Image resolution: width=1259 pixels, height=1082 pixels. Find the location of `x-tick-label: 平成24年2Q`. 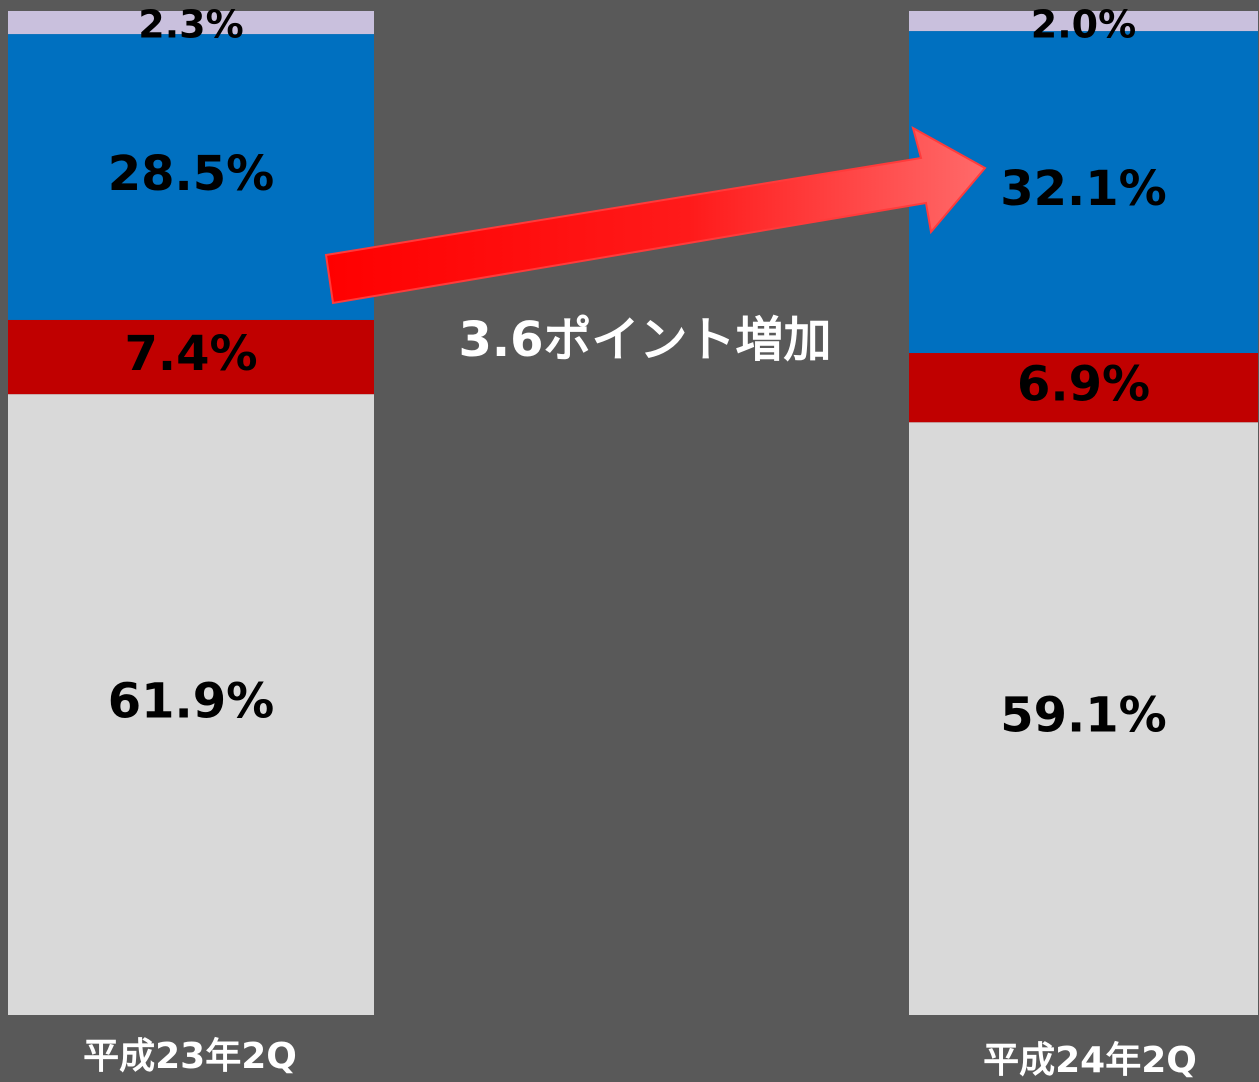

x-tick-label: 平成24年2Q is located at coordinates (1090, 1060).